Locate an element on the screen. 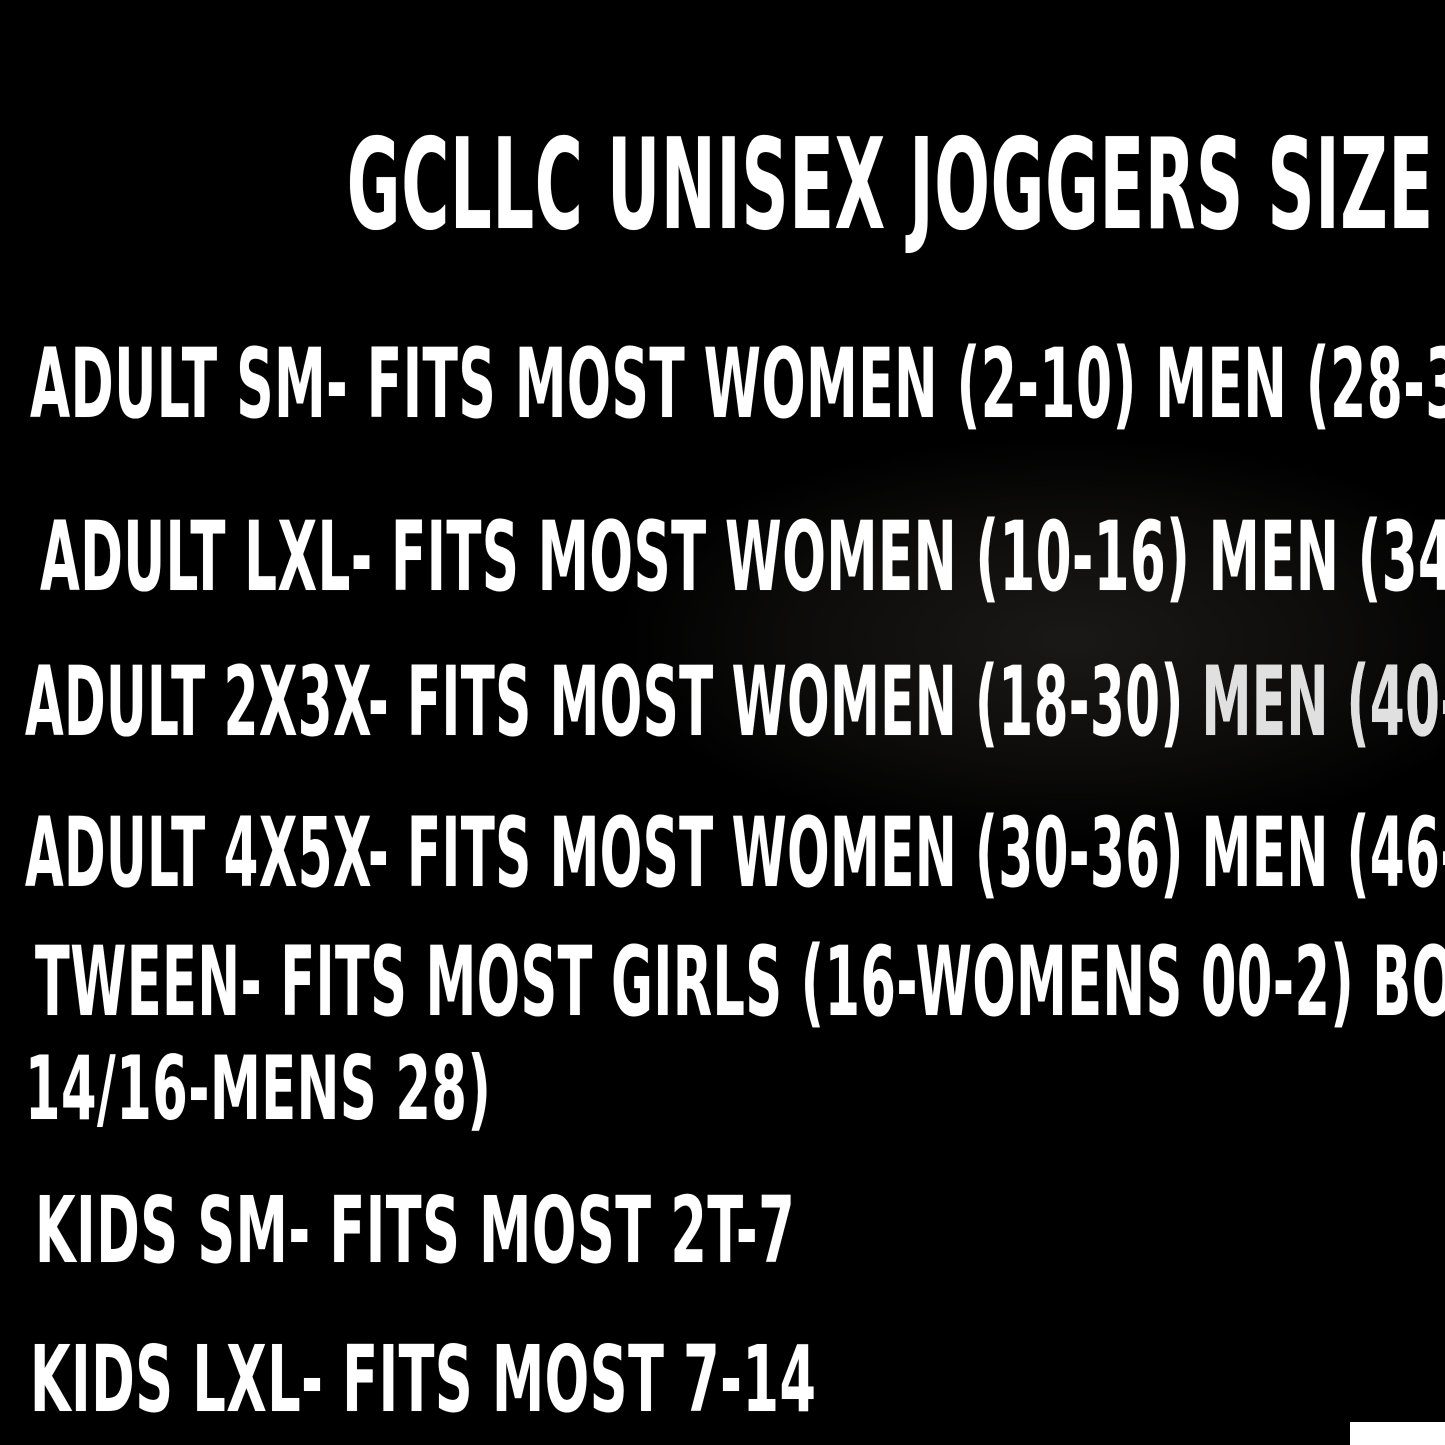  size-row-kids-lxl: KIDS LXL- FITS MOST 7-14 is located at coordinates (423, 1379).